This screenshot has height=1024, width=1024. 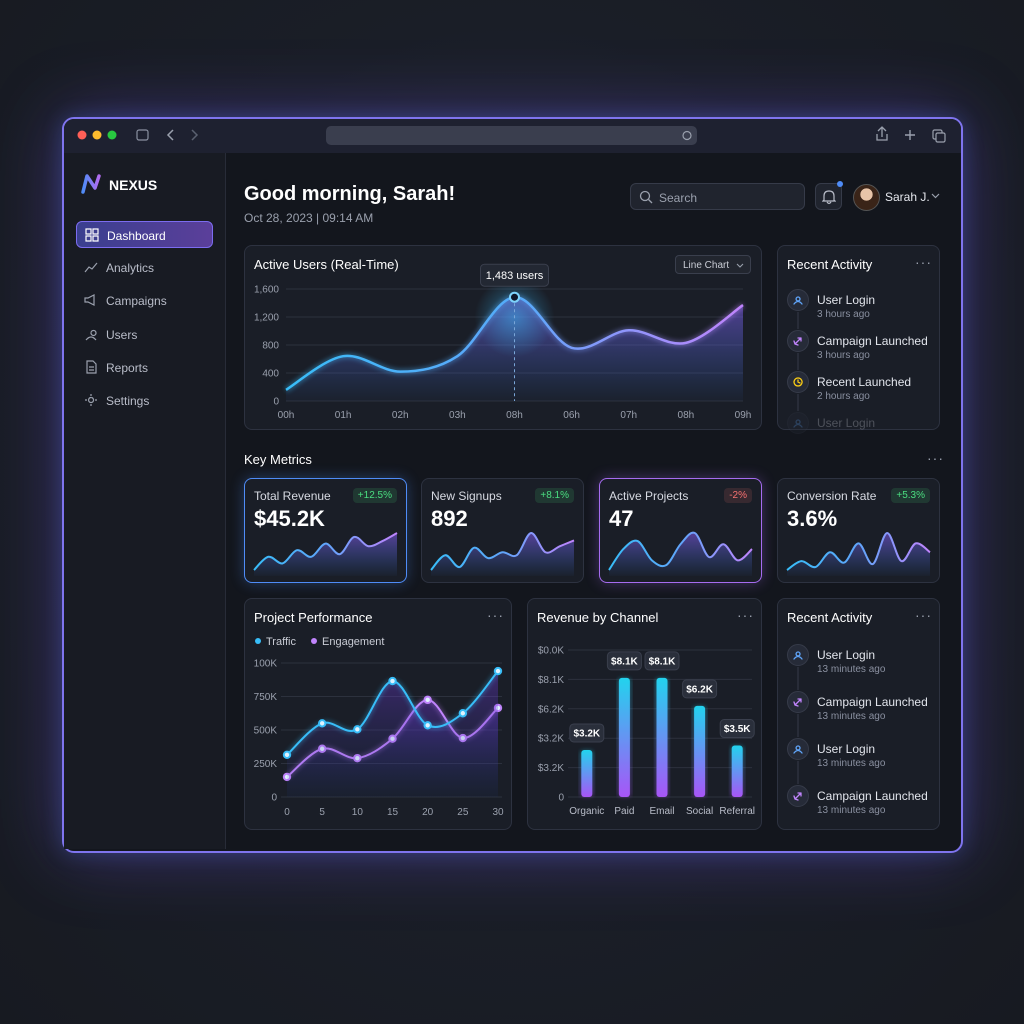 I want to click on activity-time: 3 hours ago, so click(x=843, y=314).